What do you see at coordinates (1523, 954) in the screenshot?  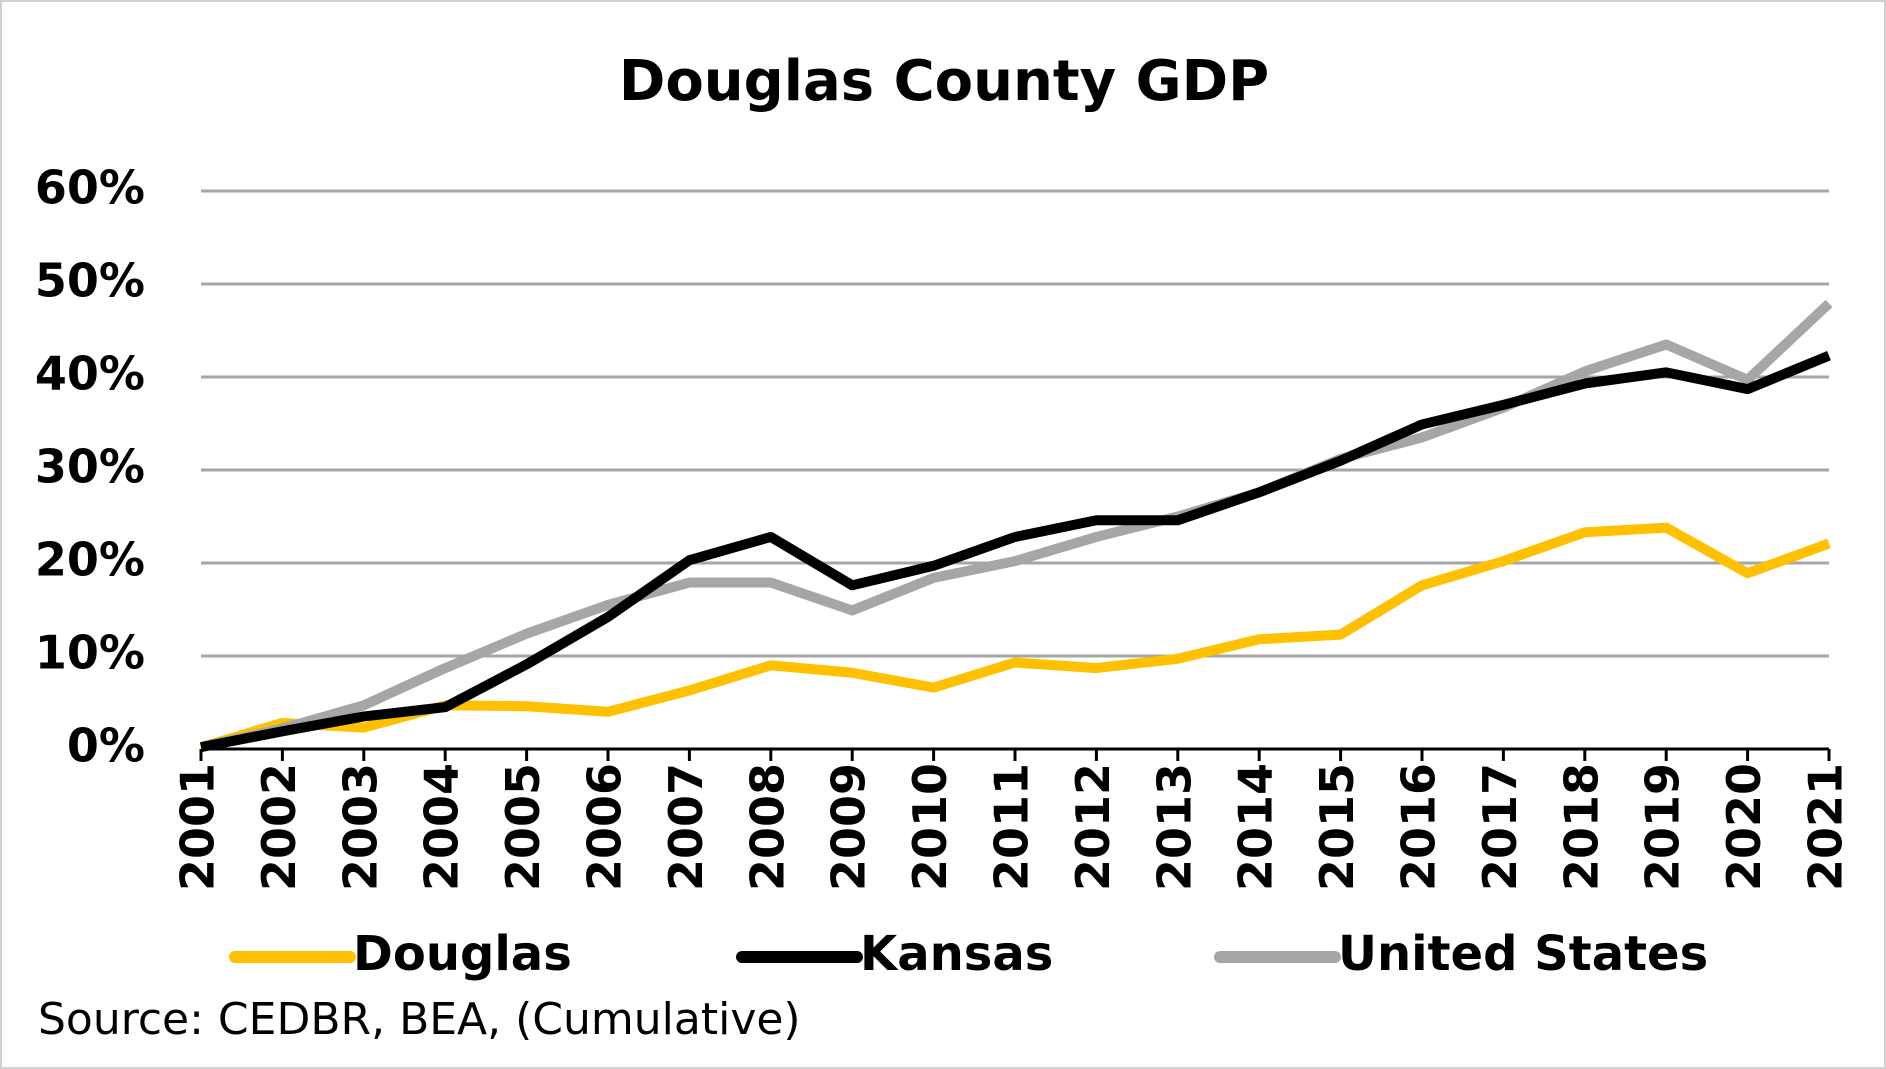 I see `legend-label: United States` at bounding box center [1523, 954].